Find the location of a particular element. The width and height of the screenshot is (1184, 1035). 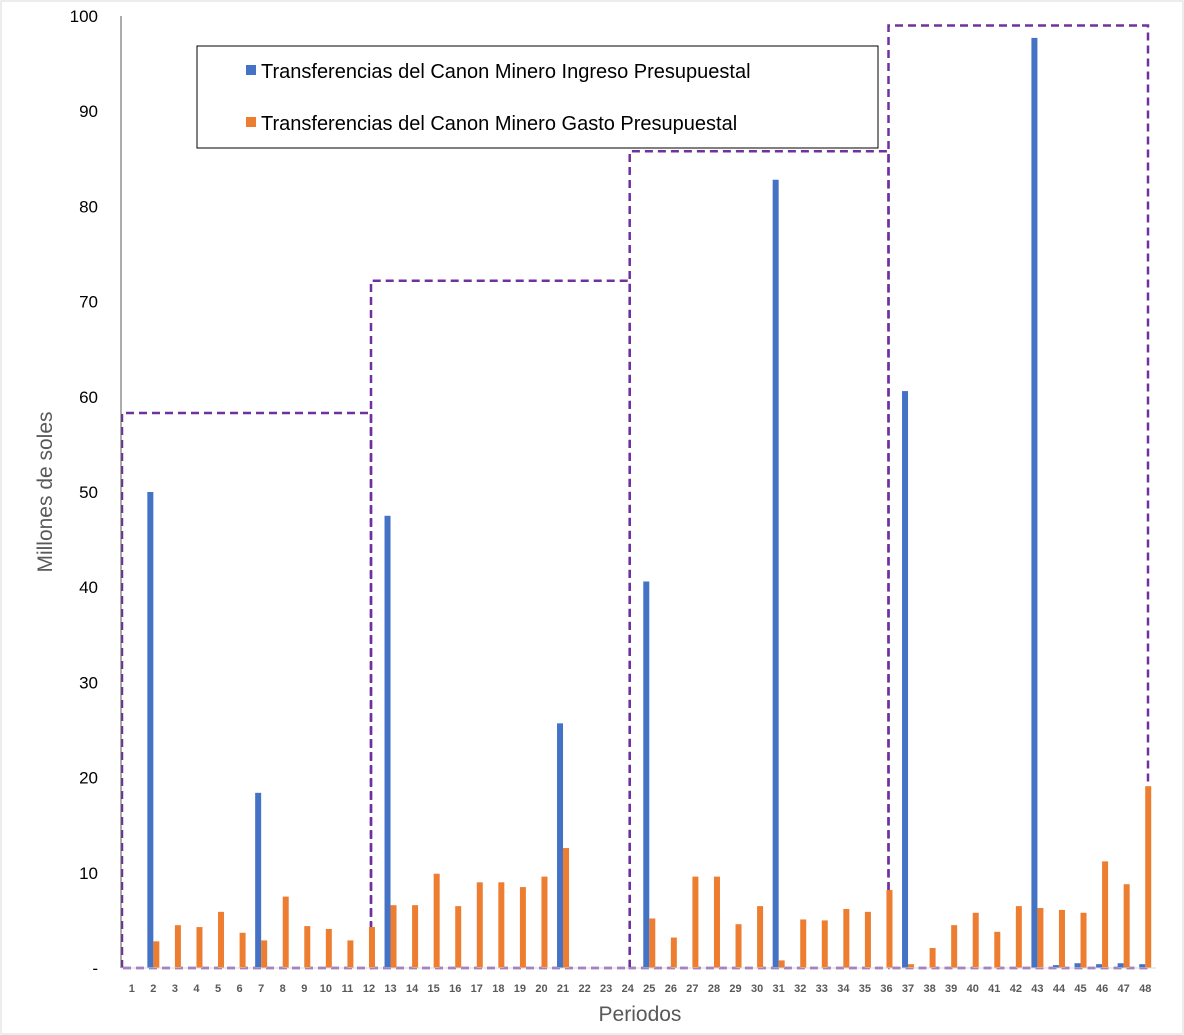

y-tick-label: 80 is located at coordinates (88, 206).